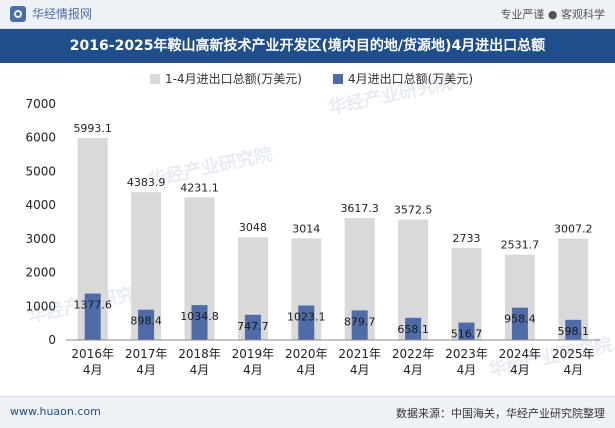 This screenshot has width=615, height=428. Describe the element at coordinates (360, 370) in the screenshot. I see `x-tick-label-5-line-2: 4月` at that location.